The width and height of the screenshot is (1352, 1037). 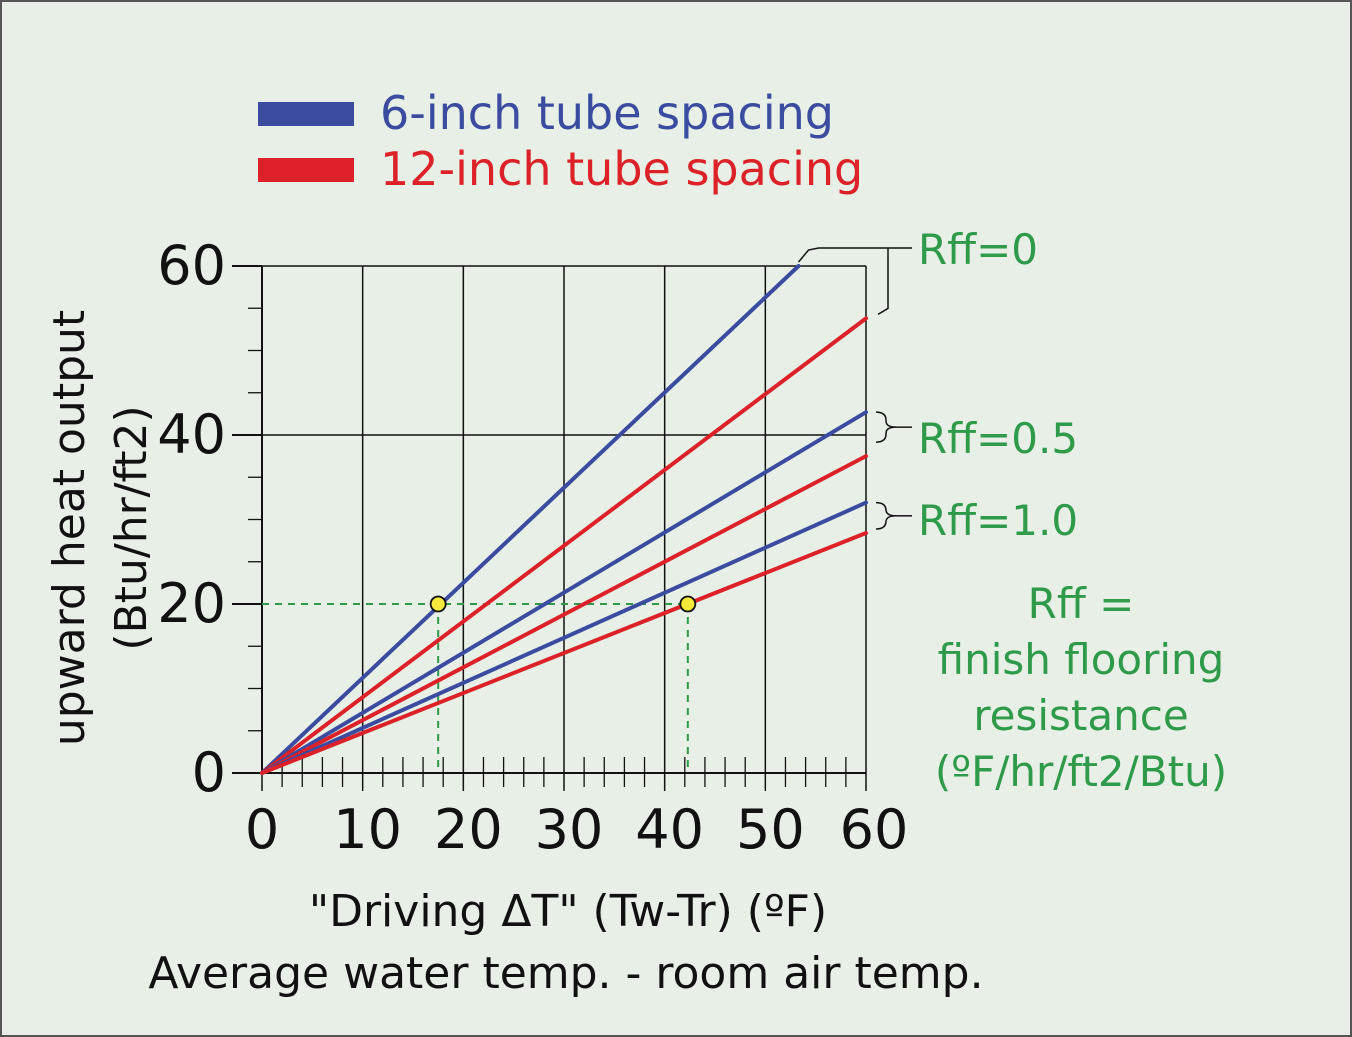 What do you see at coordinates (998, 520) in the screenshot?
I see `rff-label-1-0: Rff=1.0` at bounding box center [998, 520].